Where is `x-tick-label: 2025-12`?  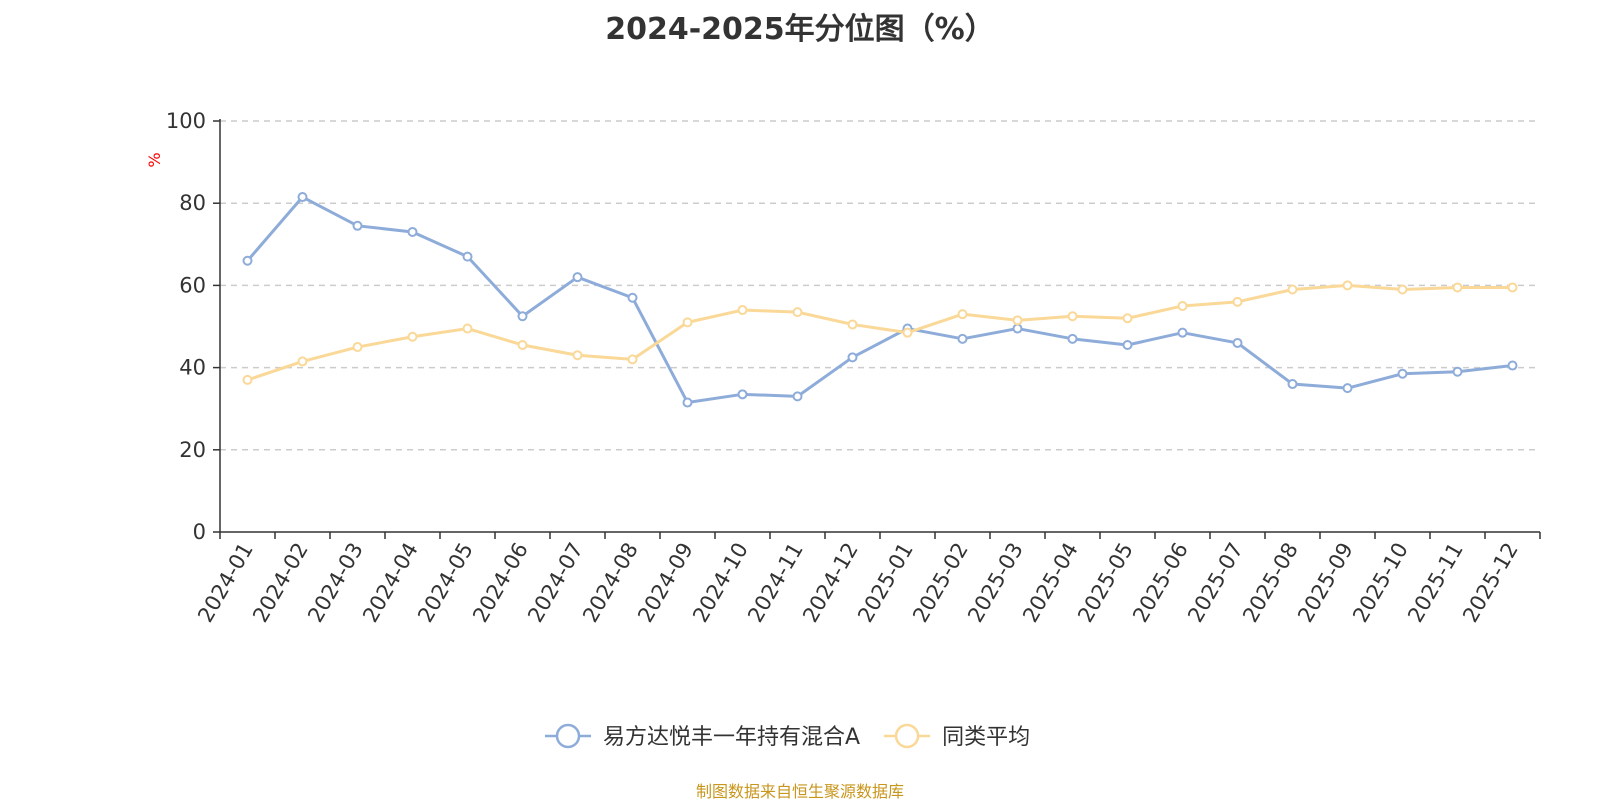
x-tick-label: 2025-12 is located at coordinates (1490, 583).